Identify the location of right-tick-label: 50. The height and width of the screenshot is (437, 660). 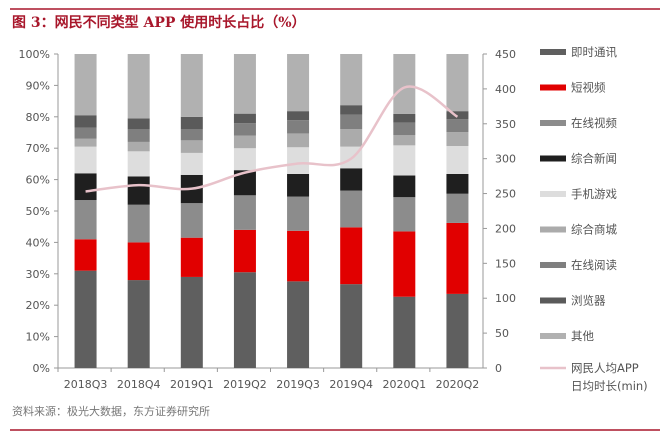
(502, 333).